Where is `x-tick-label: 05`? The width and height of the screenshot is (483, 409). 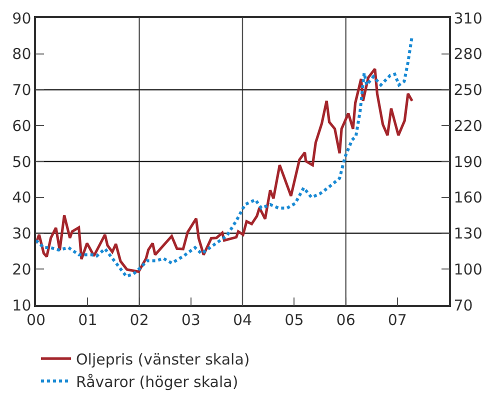 x-tick-label: 05 is located at coordinates (294, 319).